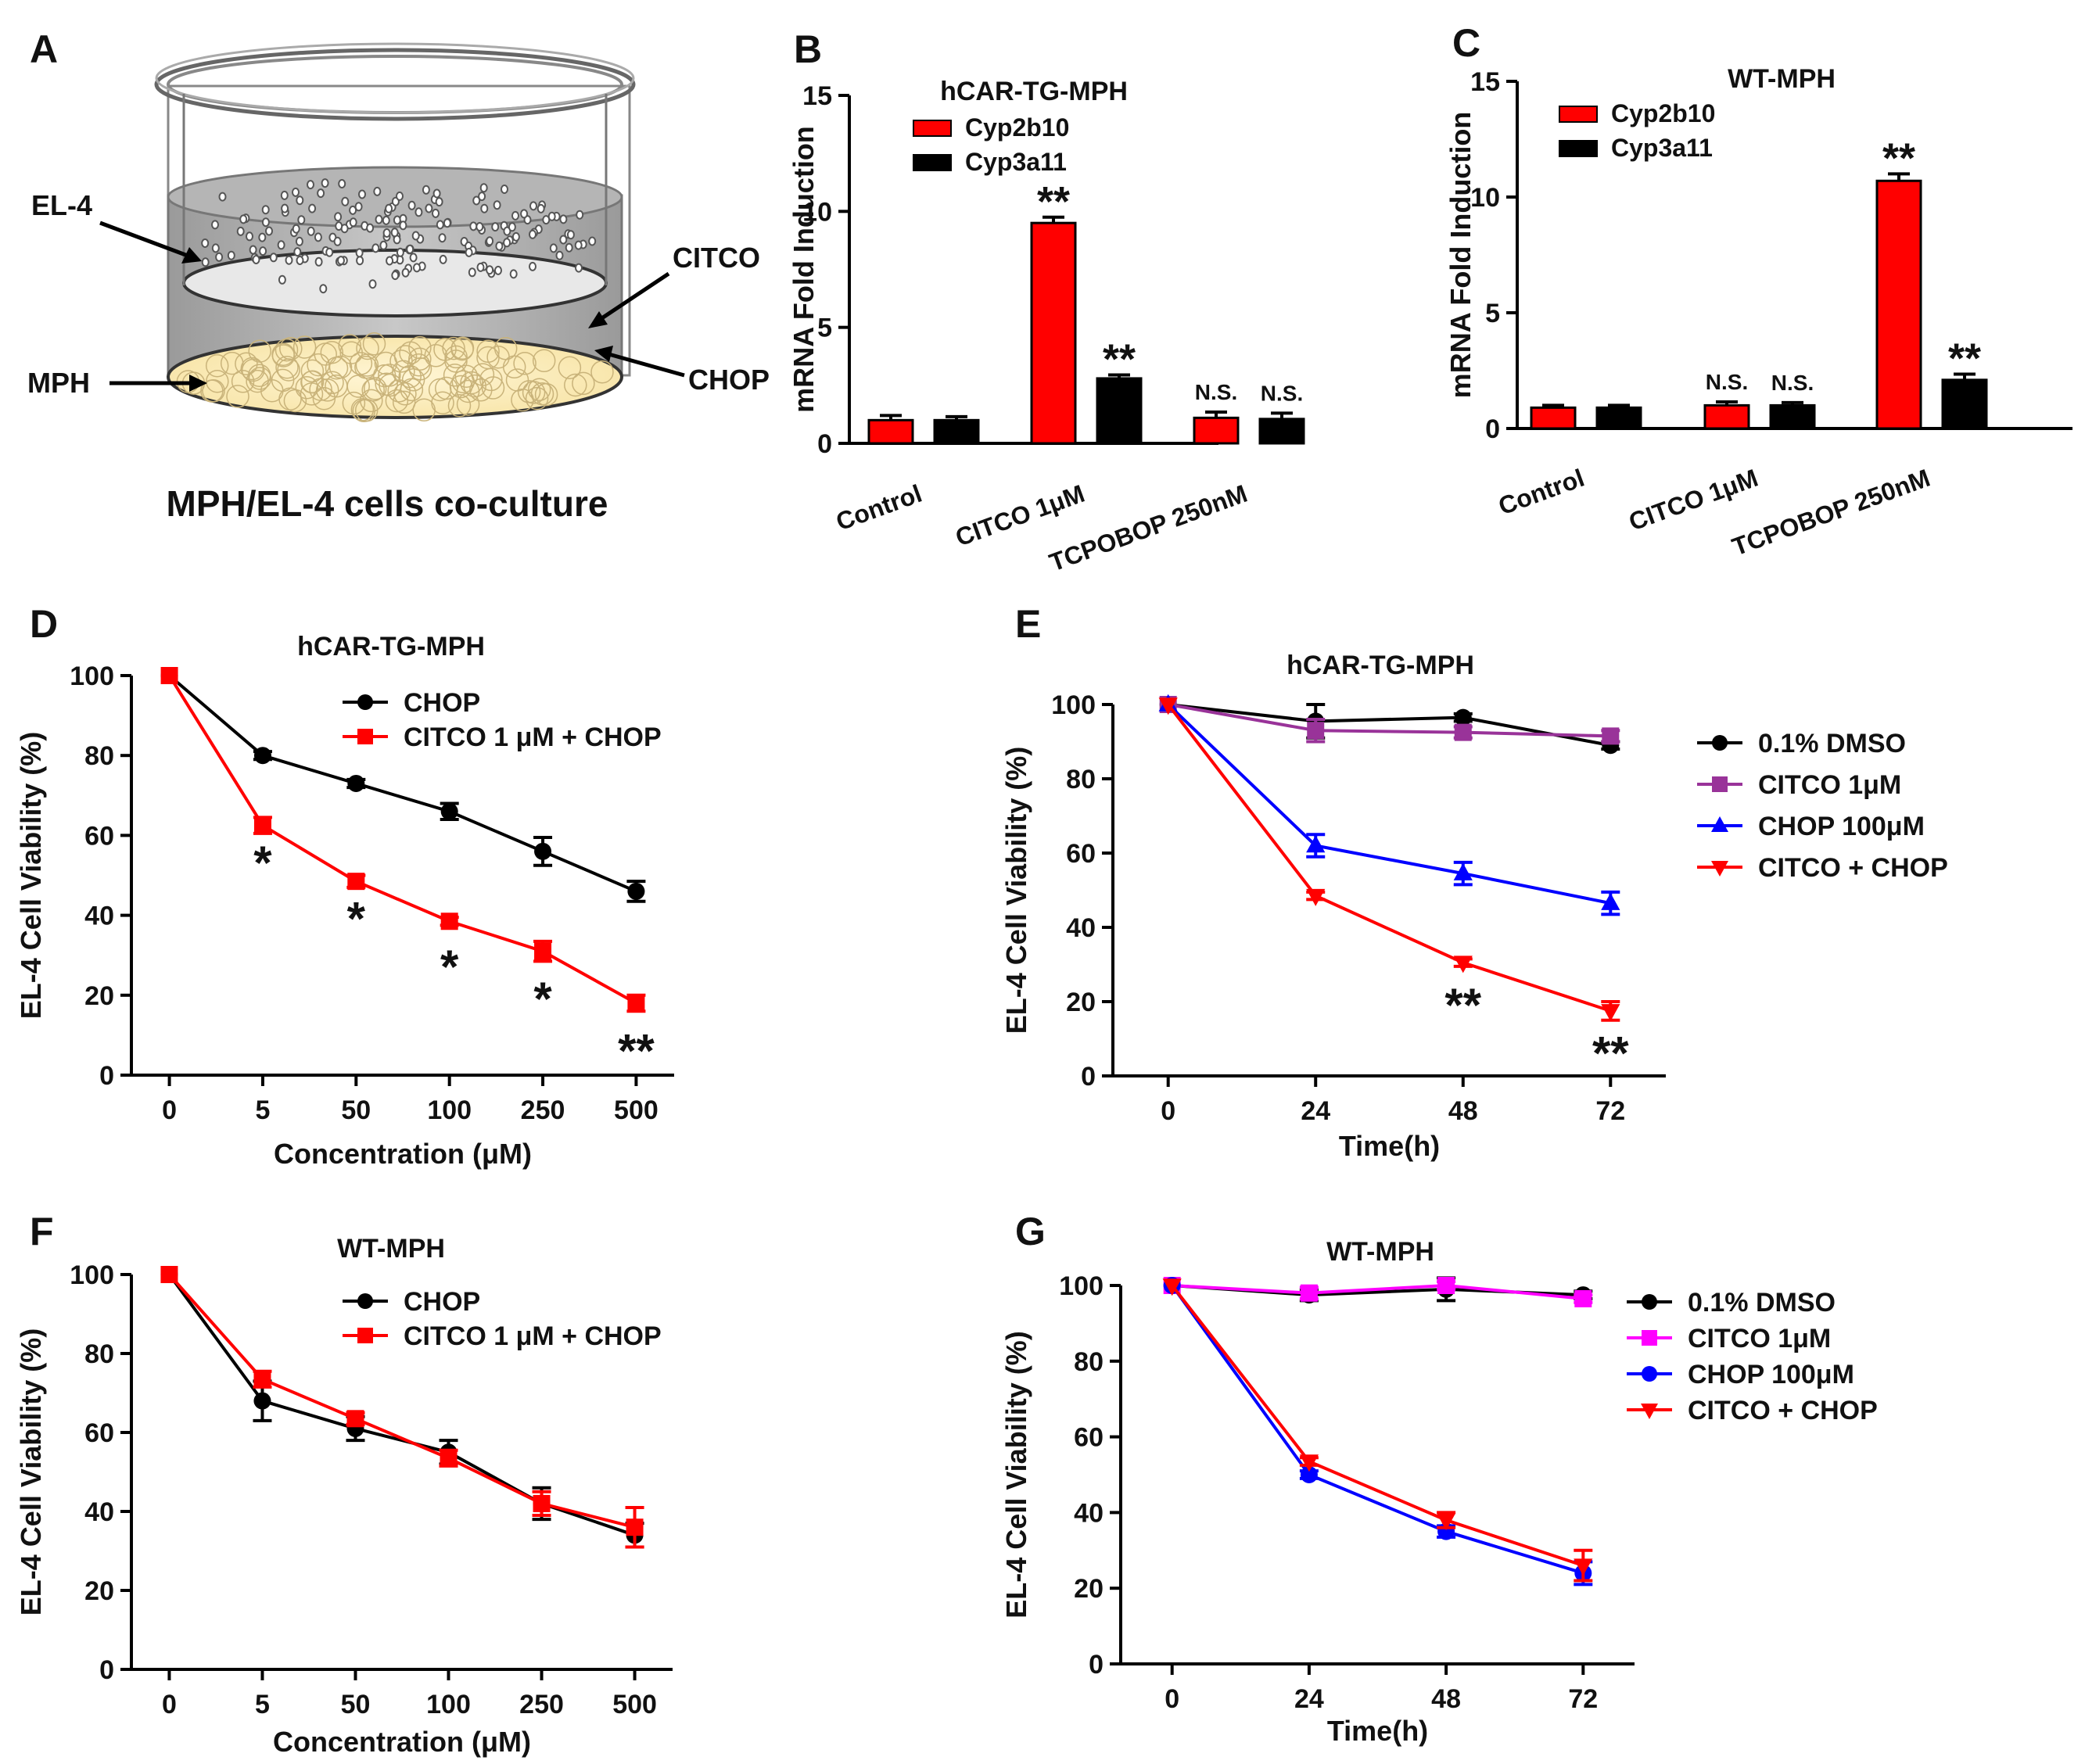 This screenshot has height=1764, width=2085. Describe the element at coordinates (99, 996) in the screenshot. I see `y-tick-label: 20` at that location.